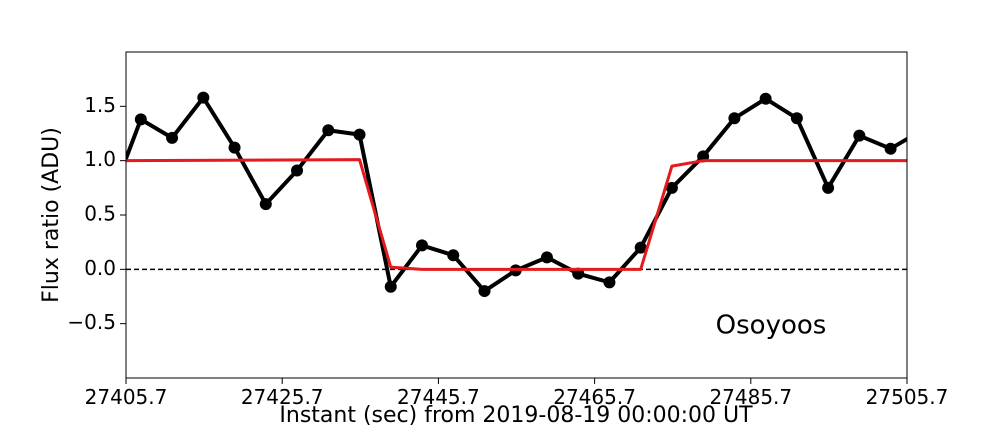 The width and height of the screenshot is (1008, 436). I want to click on x-tick-label: 27425.7, so click(282, 397).